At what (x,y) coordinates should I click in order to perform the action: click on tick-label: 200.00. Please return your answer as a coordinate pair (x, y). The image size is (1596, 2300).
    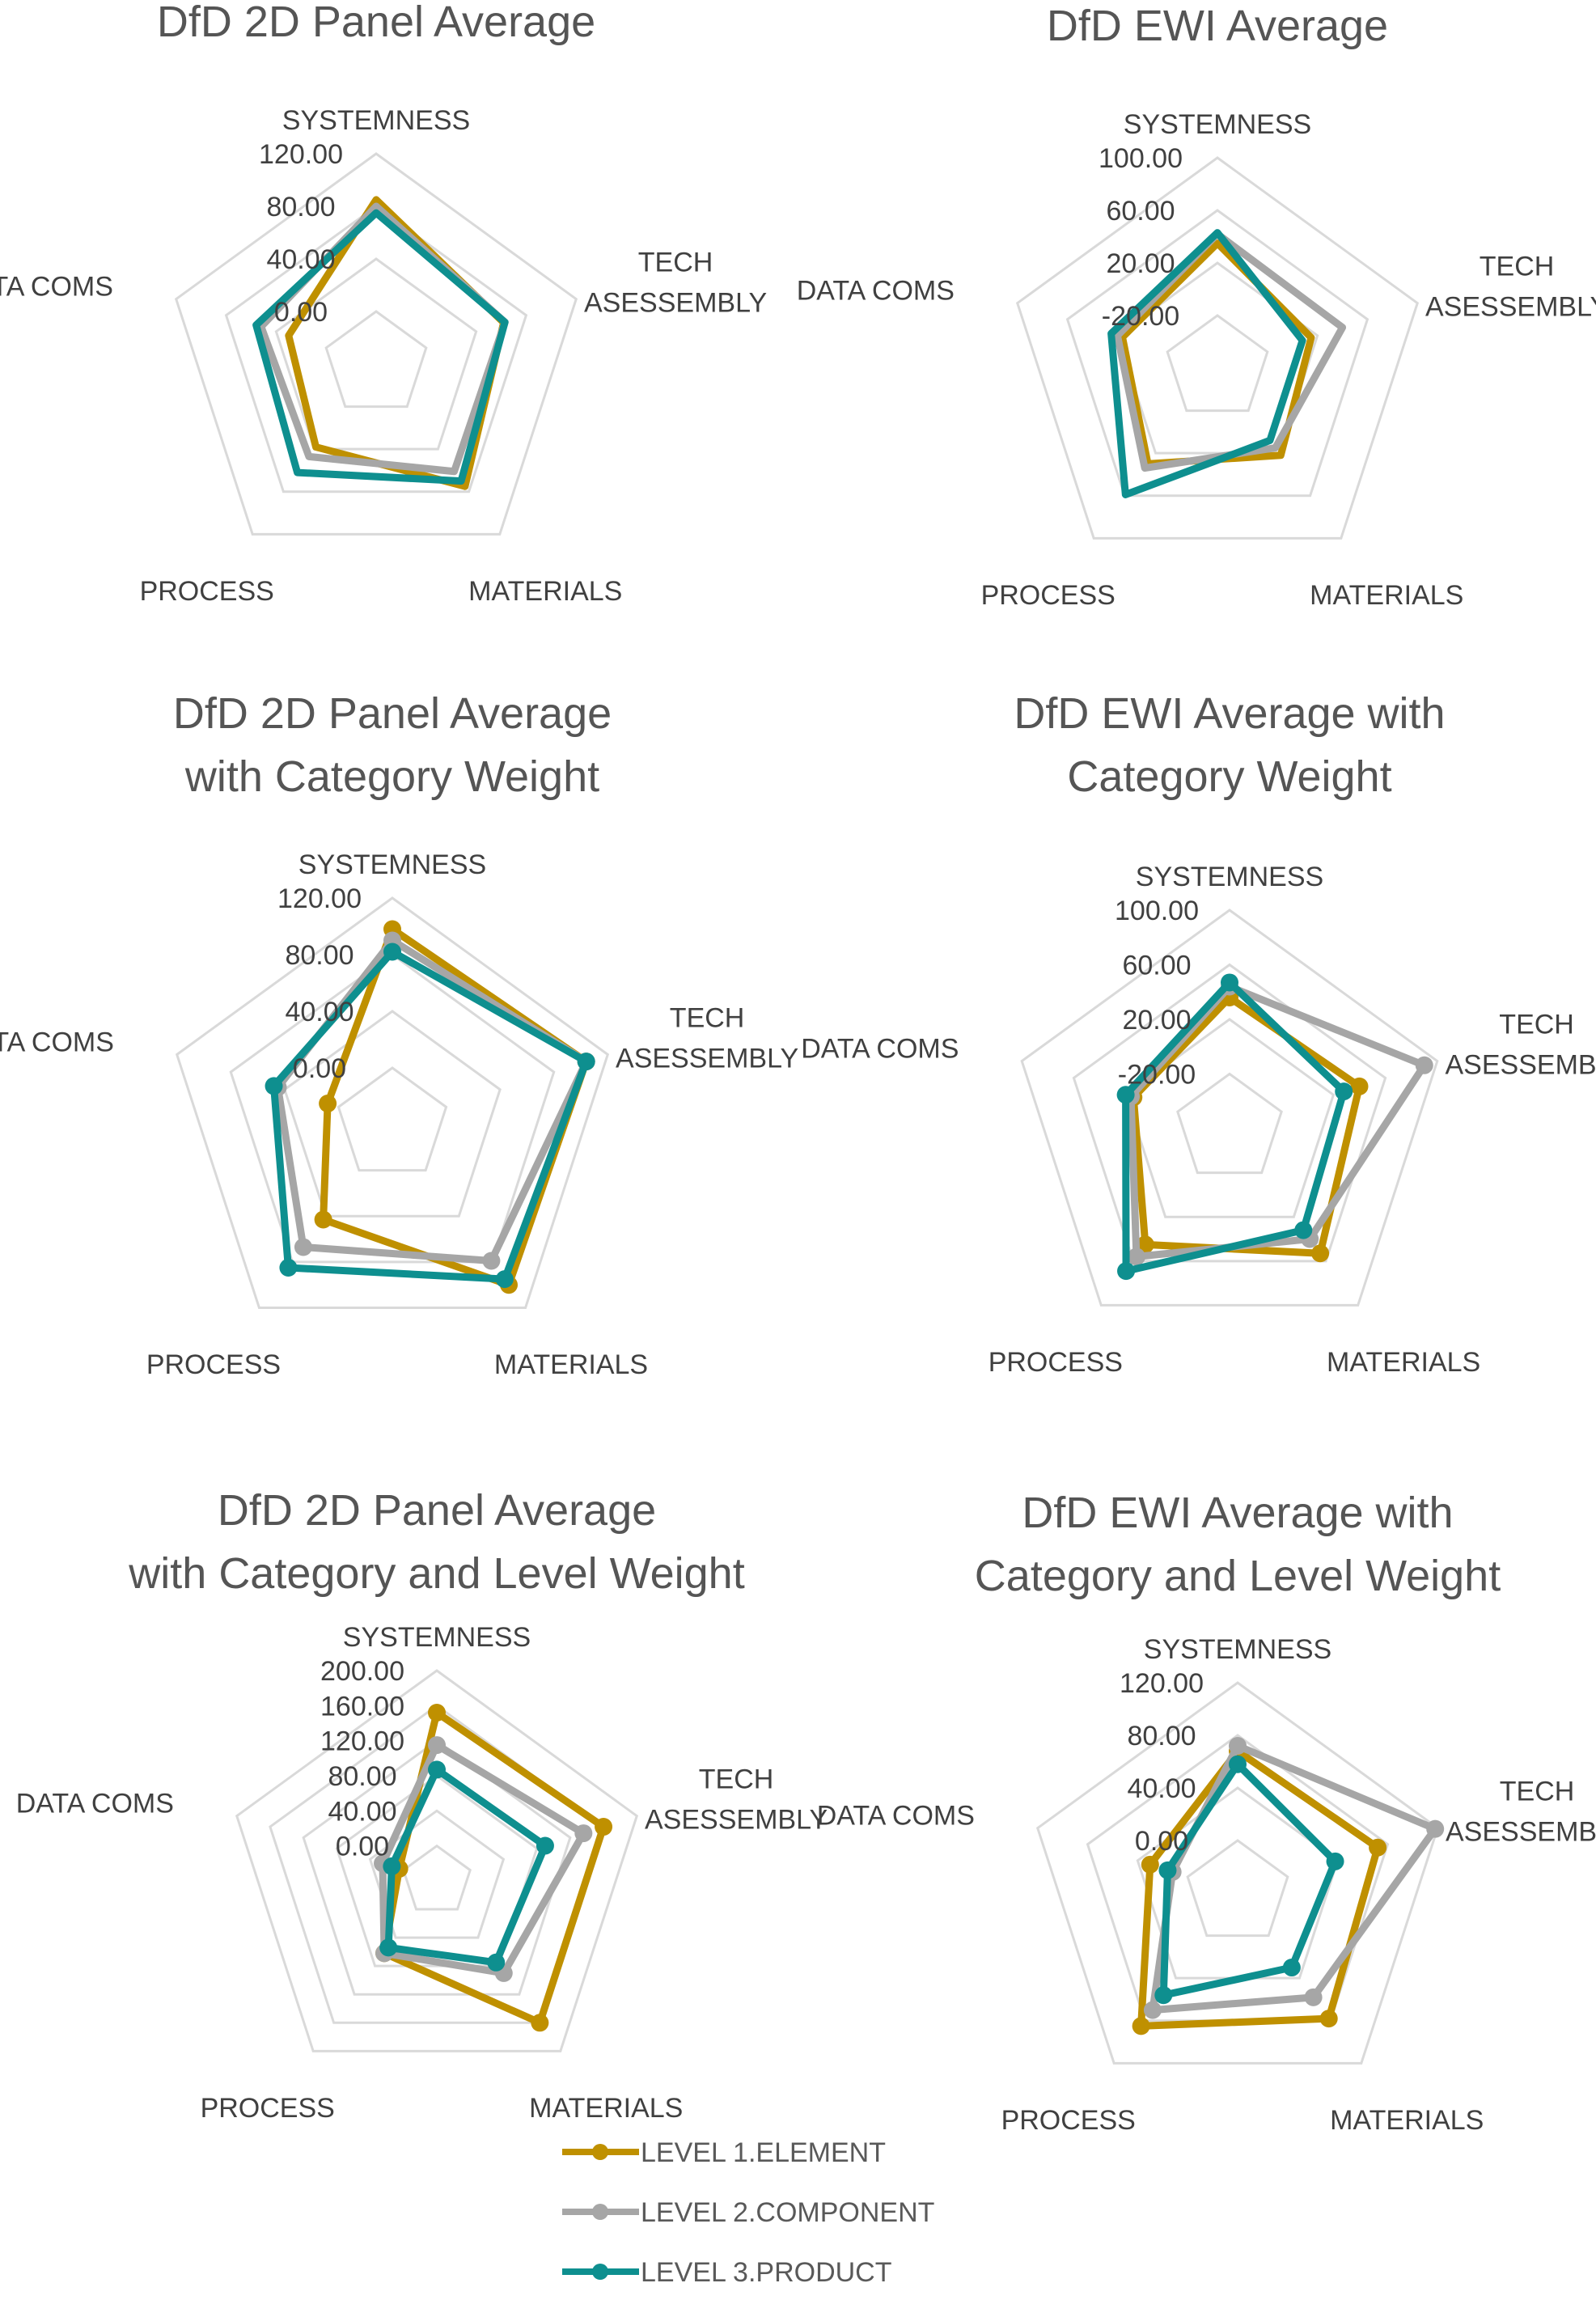
    Looking at the image, I should click on (362, 1671).